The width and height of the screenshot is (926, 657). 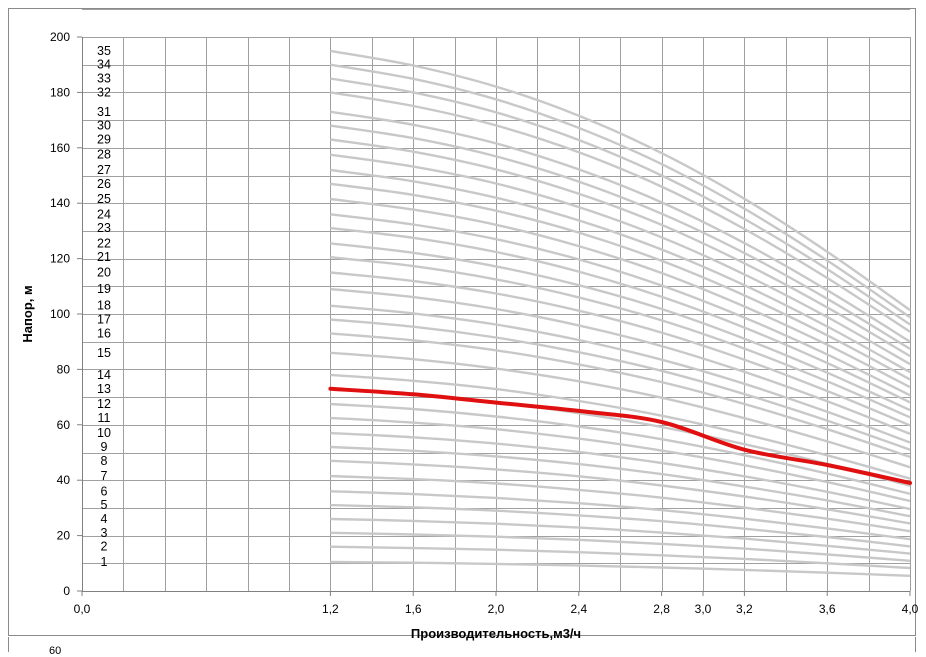 I want to click on curve-label-19: 19, so click(x=104, y=289).